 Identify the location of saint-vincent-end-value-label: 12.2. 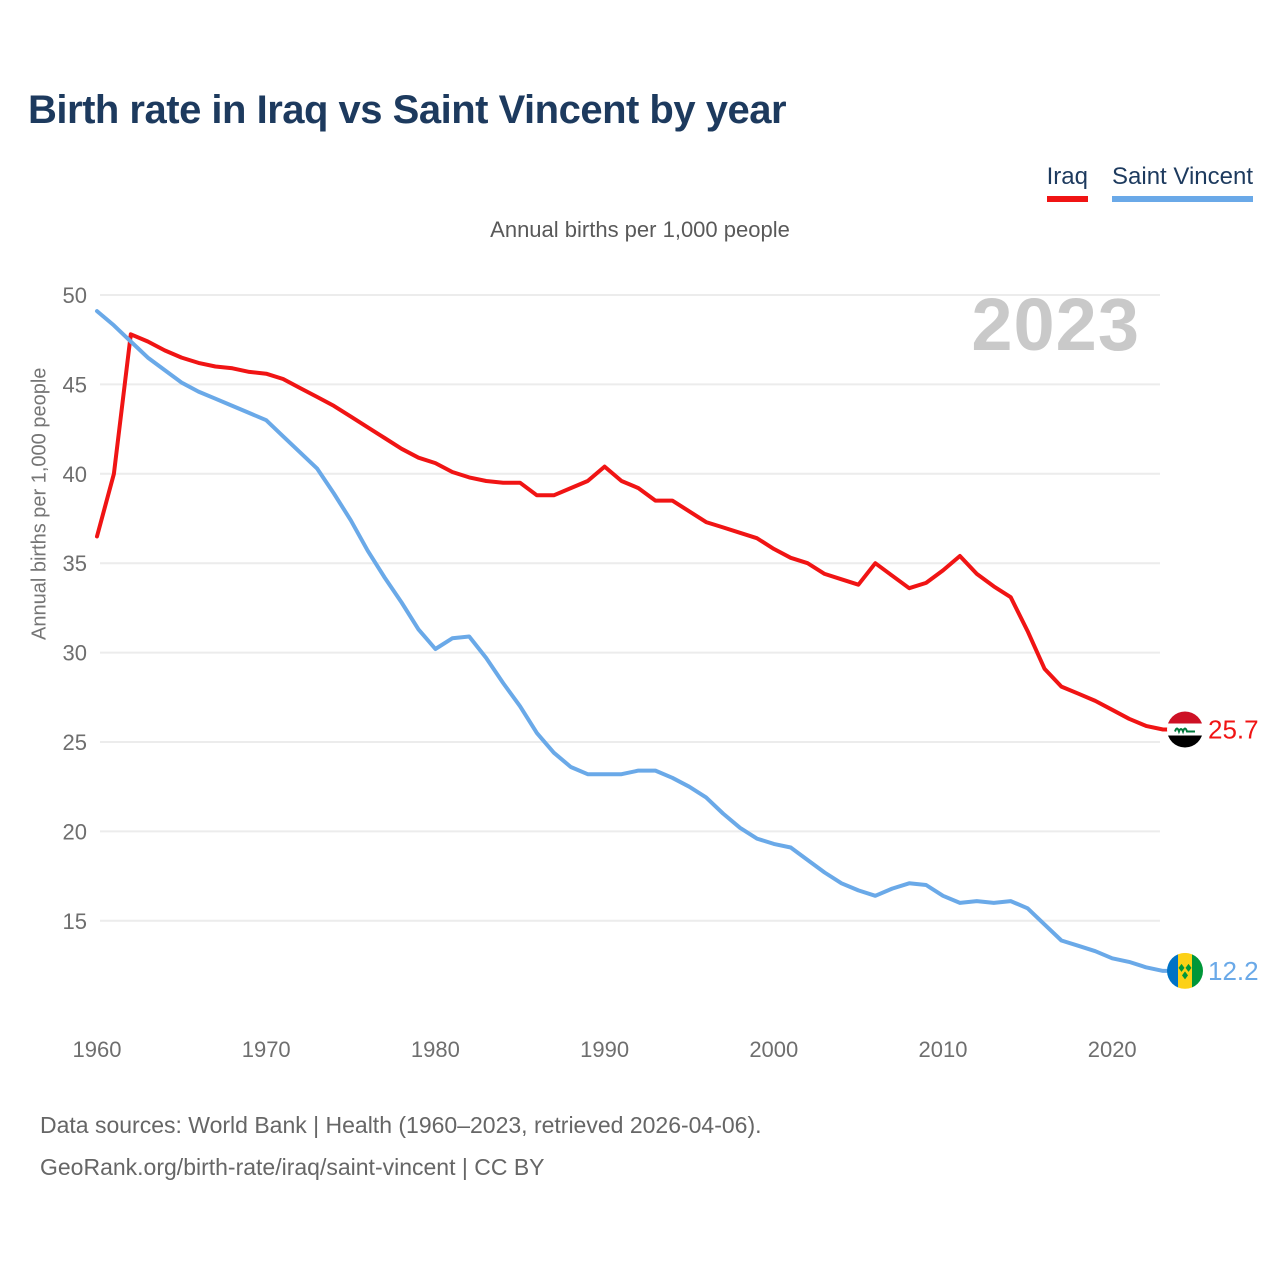
(1233, 971).